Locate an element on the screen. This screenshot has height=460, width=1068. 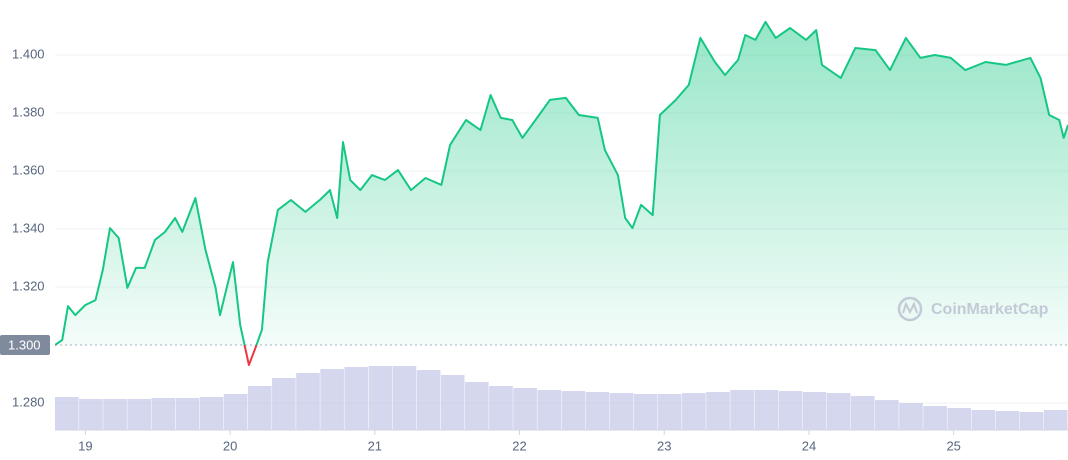
x-tick-label: 20 is located at coordinates (230, 445).